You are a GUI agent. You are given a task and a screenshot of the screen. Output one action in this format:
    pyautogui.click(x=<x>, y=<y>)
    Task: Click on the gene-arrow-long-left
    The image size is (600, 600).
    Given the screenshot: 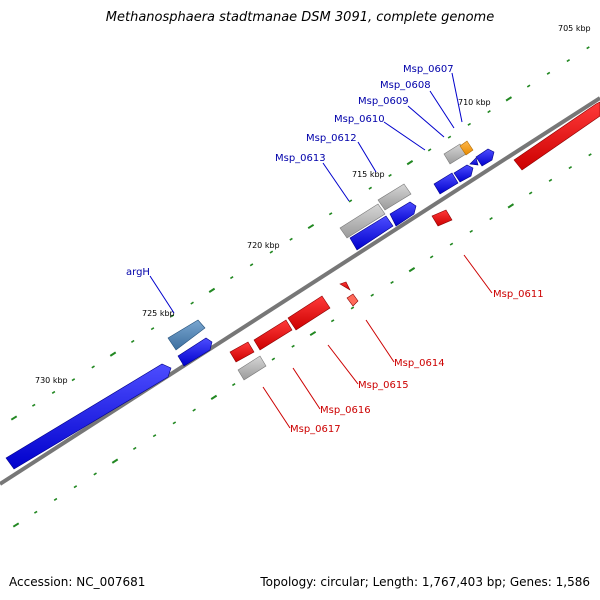 What is the action you would take?
    pyautogui.click(x=88, y=416)
    